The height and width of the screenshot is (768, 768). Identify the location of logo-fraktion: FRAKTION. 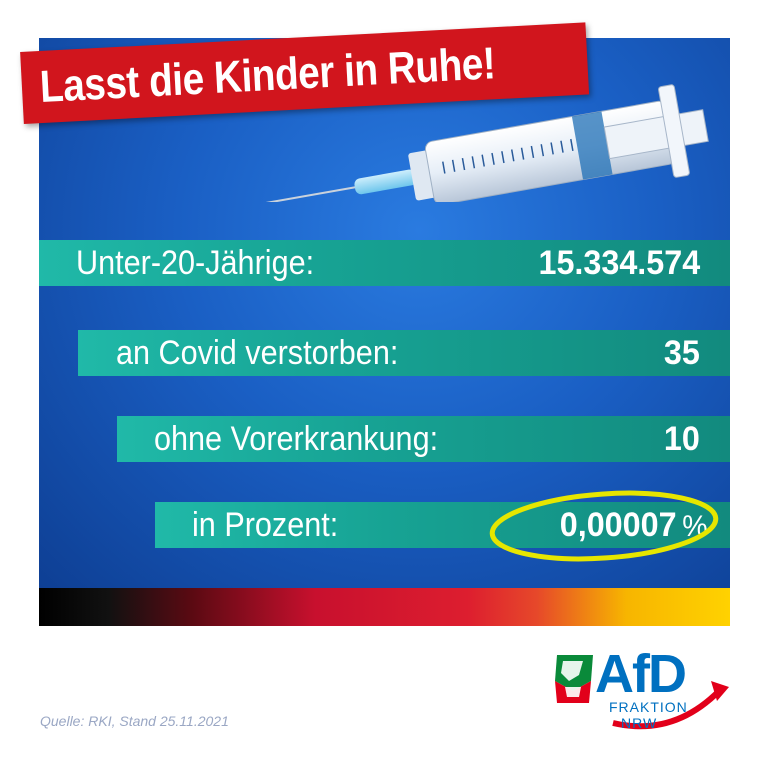
(648, 707).